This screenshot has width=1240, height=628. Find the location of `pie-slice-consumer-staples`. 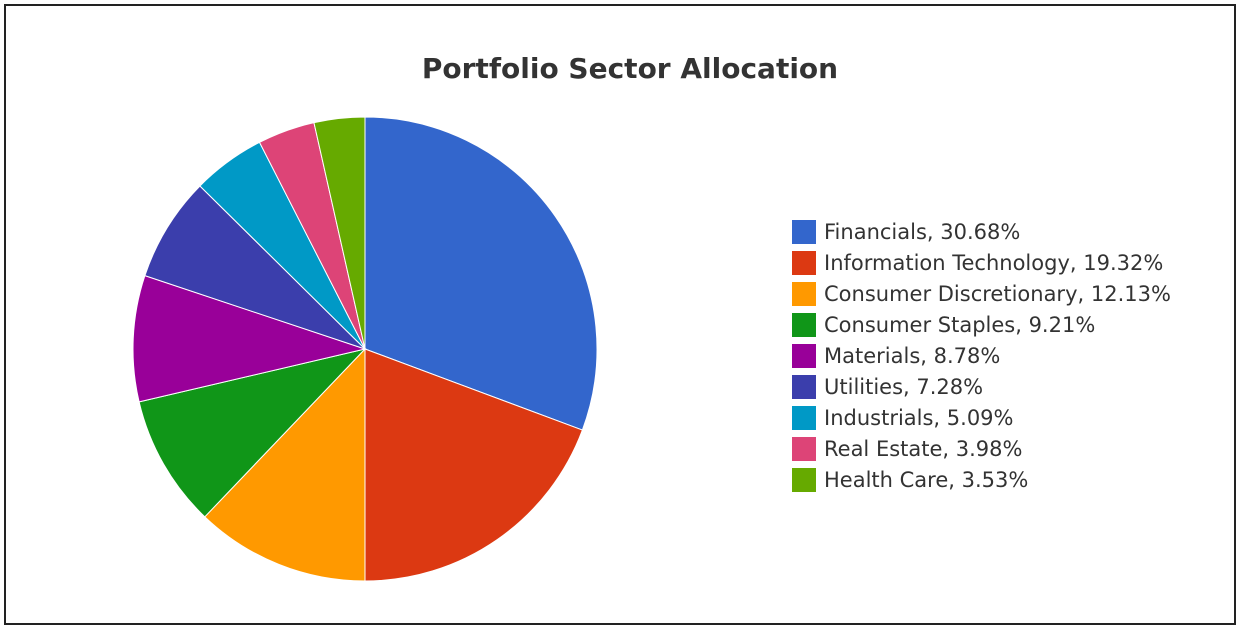

pie-slice-consumer-staples is located at coordinates (252, 433).